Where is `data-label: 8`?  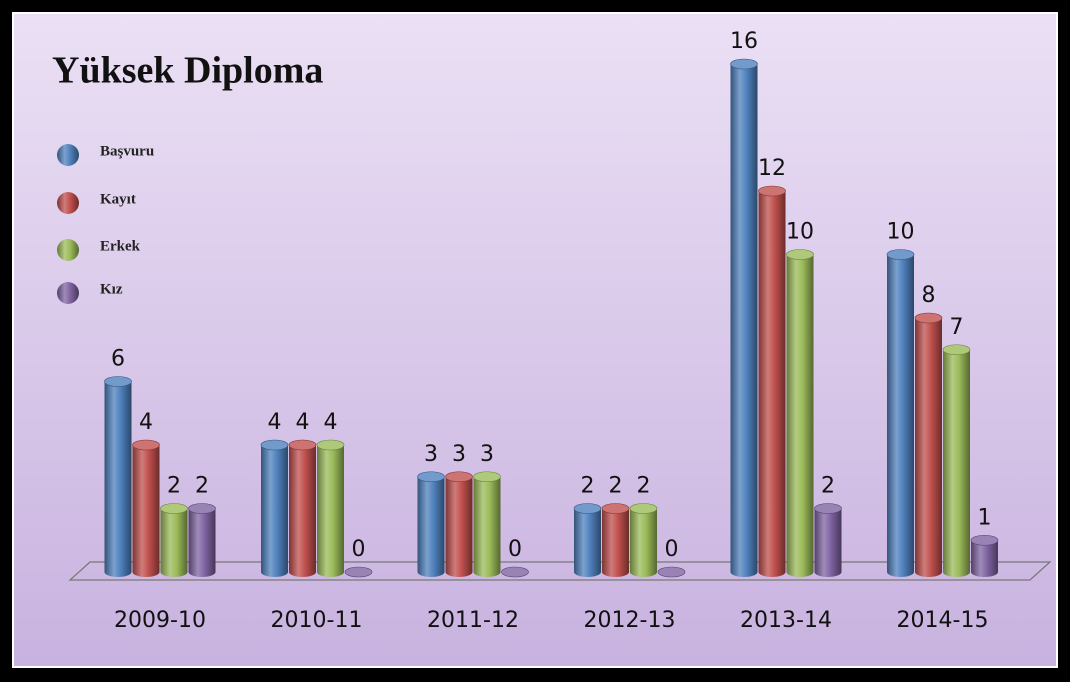 data-label: 8 is located at coordinates (929, 295).